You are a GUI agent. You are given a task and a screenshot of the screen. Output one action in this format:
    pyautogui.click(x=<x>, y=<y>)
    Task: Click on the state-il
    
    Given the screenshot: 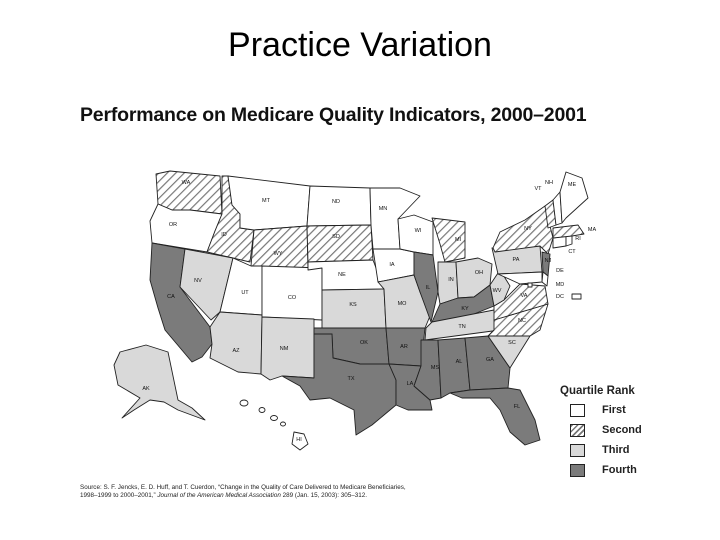 What is the action you would take?
    pyautogui.click(x=426, y=287)
    